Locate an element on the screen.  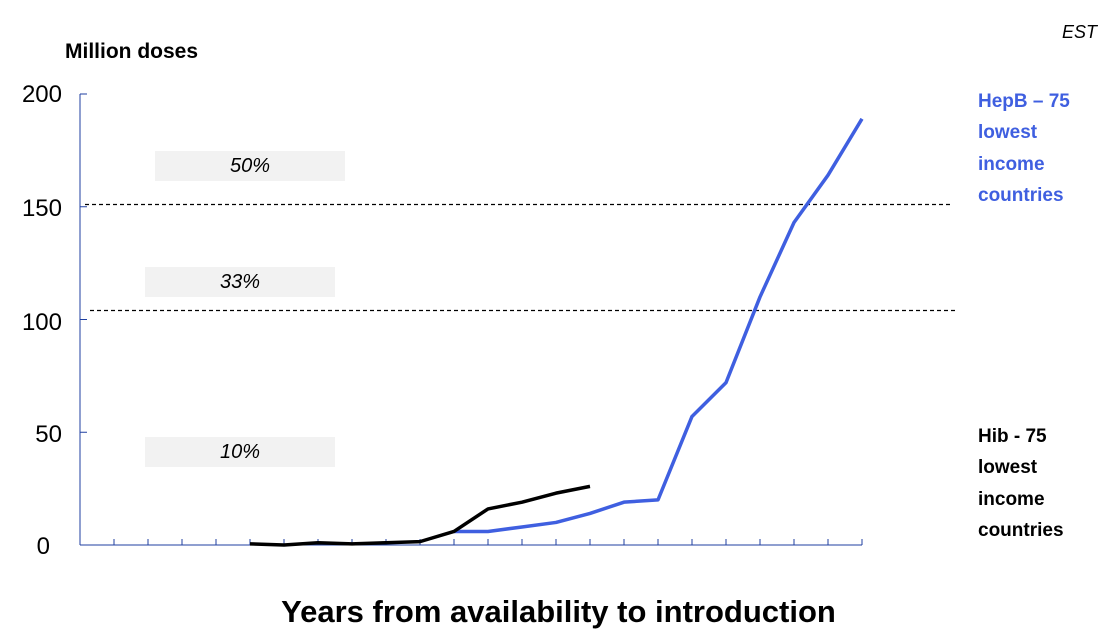
series-line-hib is located at coordinates (420, 515).